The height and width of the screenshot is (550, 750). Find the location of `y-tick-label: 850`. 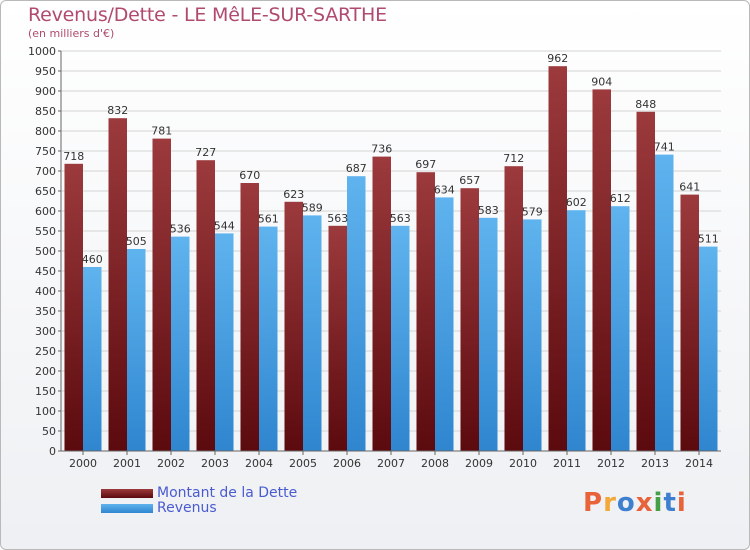

y-tick-label: 850 is located at coordinates (45, 111).